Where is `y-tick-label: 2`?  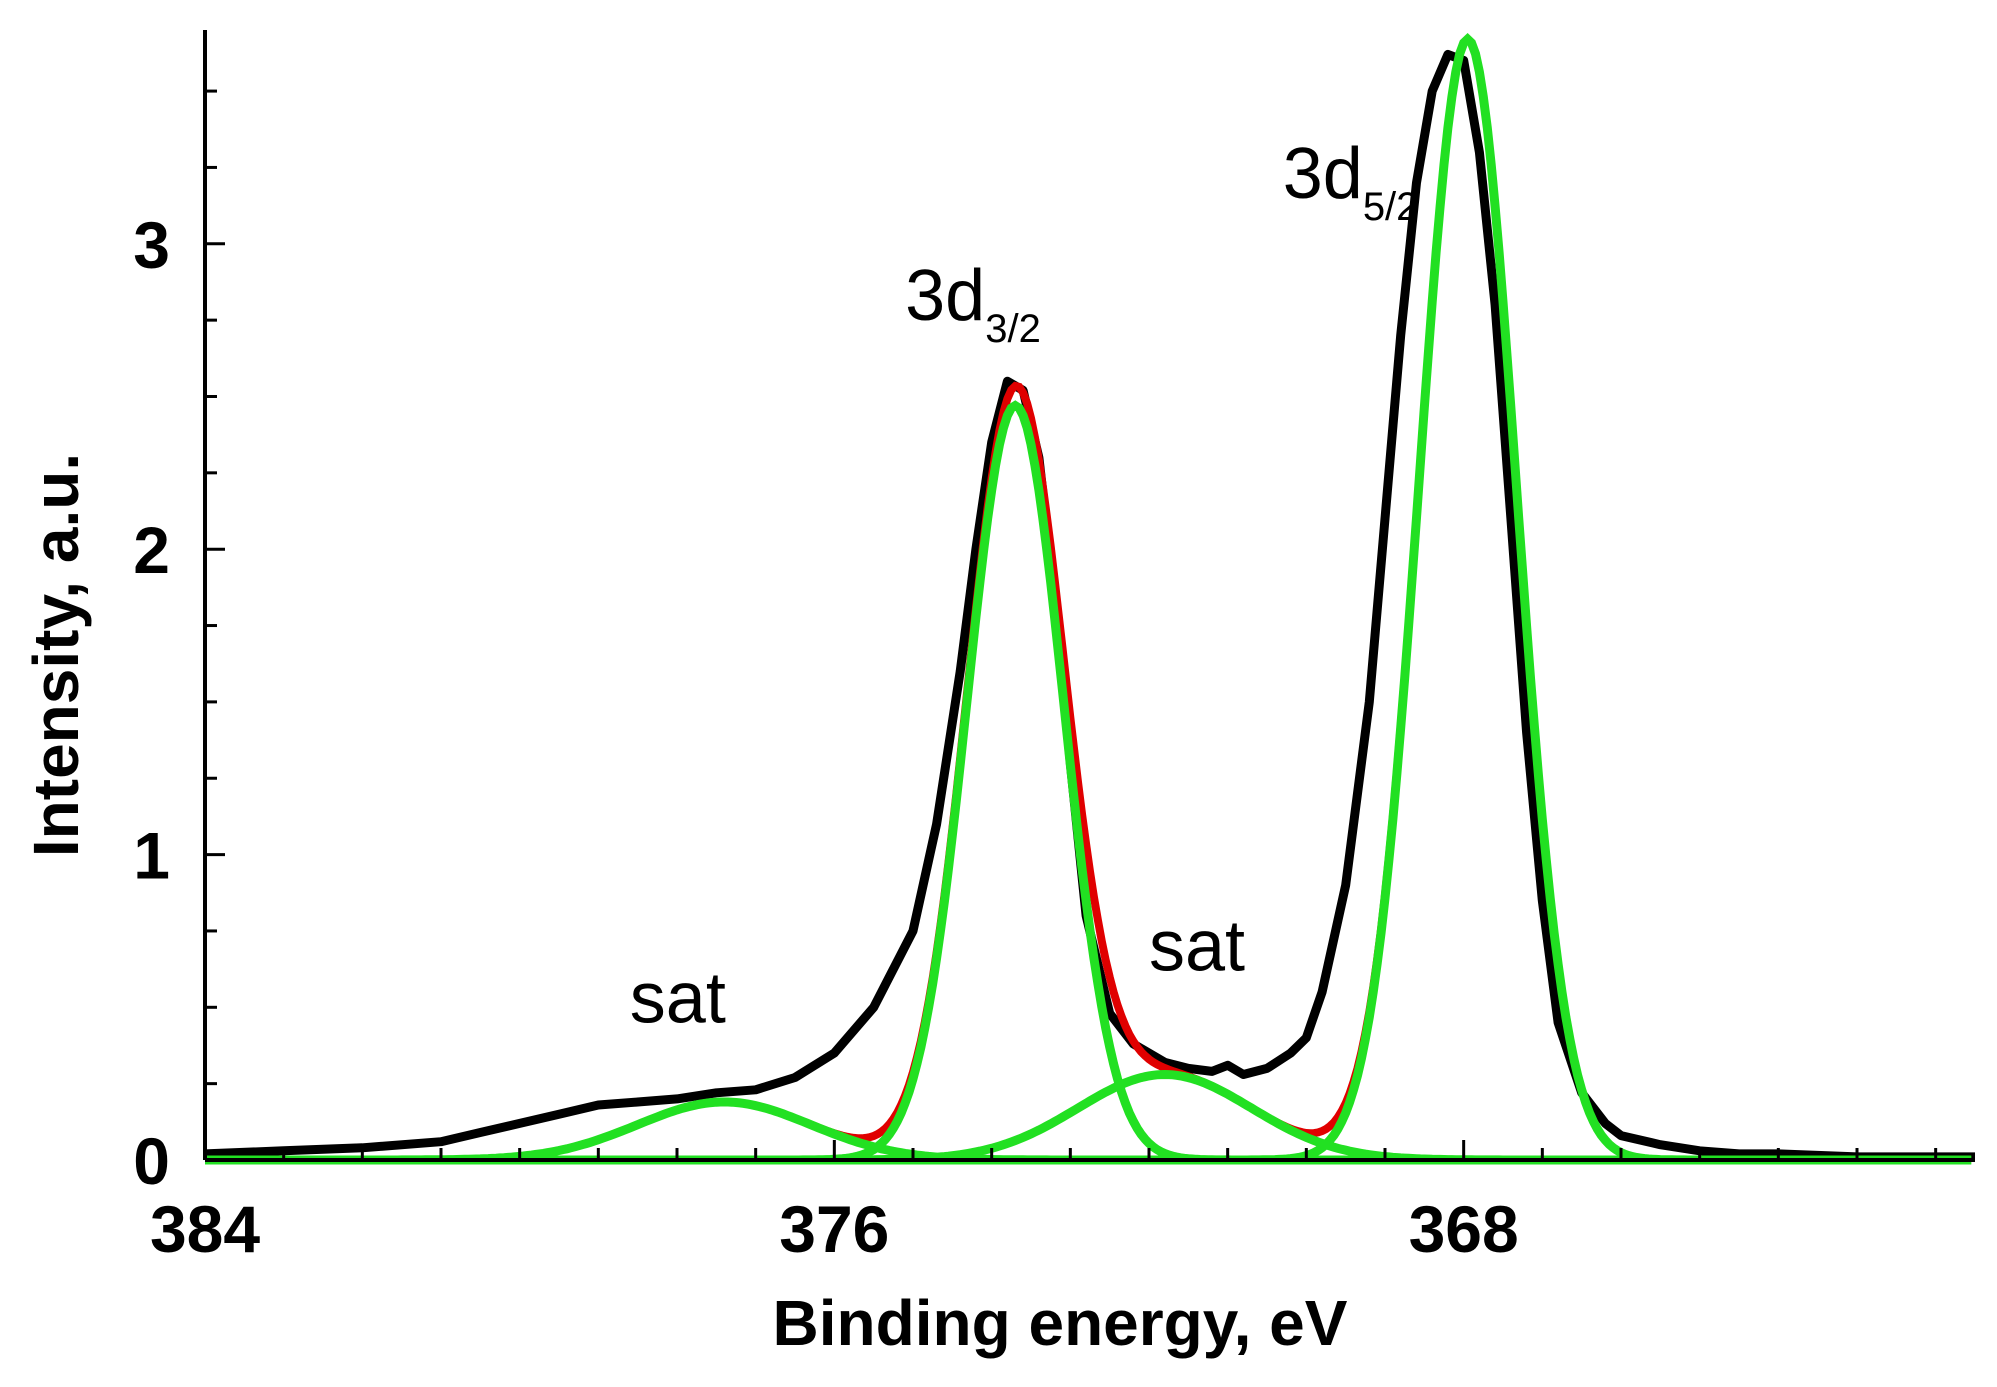
y-tick-label: 2 is located at coordinates (151, 550).